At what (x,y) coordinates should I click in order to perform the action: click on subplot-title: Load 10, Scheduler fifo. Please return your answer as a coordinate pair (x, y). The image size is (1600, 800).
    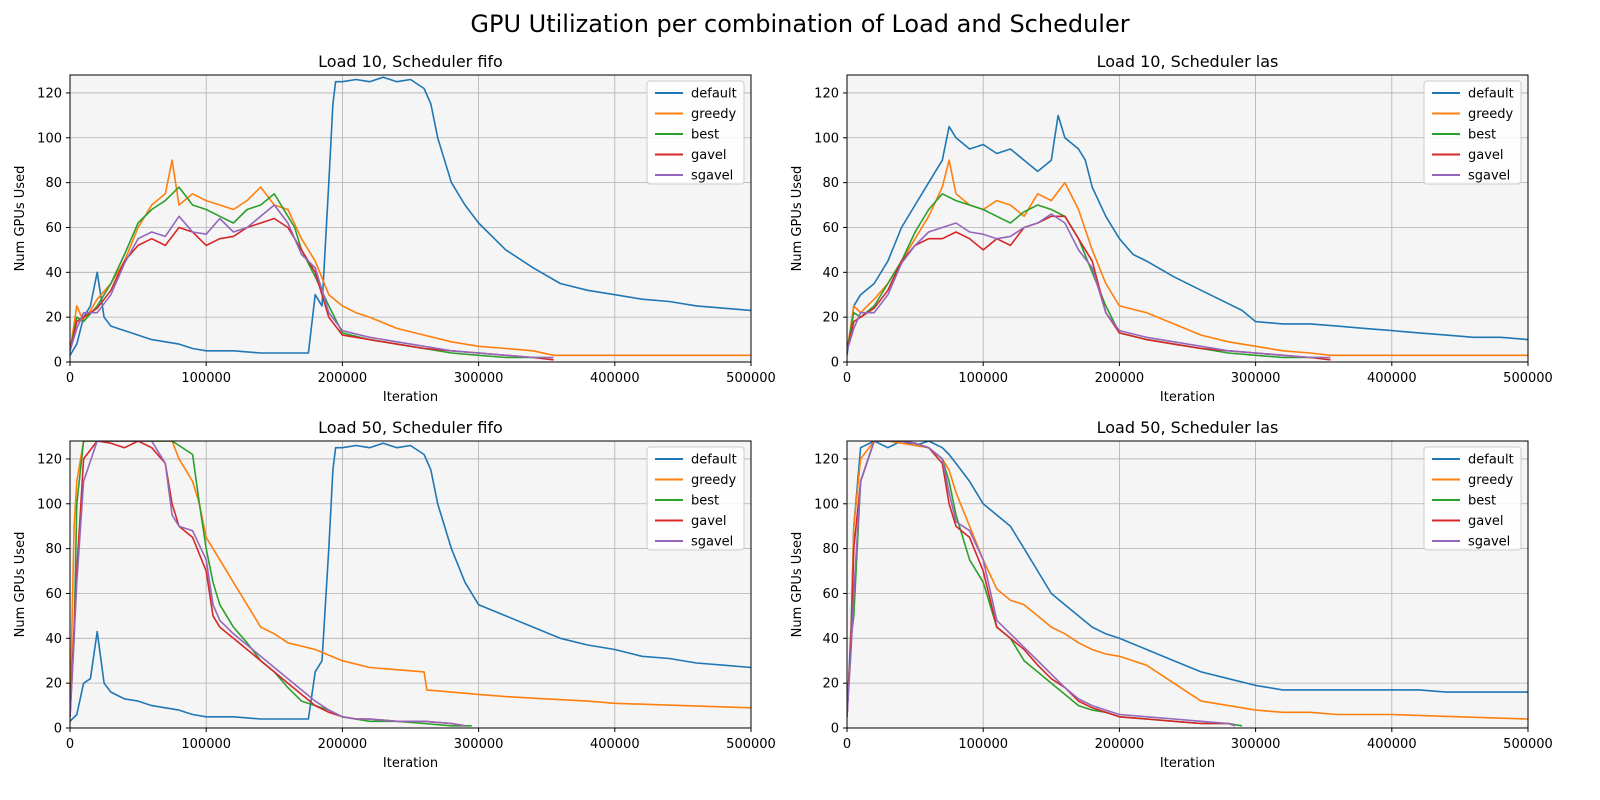
    Looking at the image, I should click on (410, 61).